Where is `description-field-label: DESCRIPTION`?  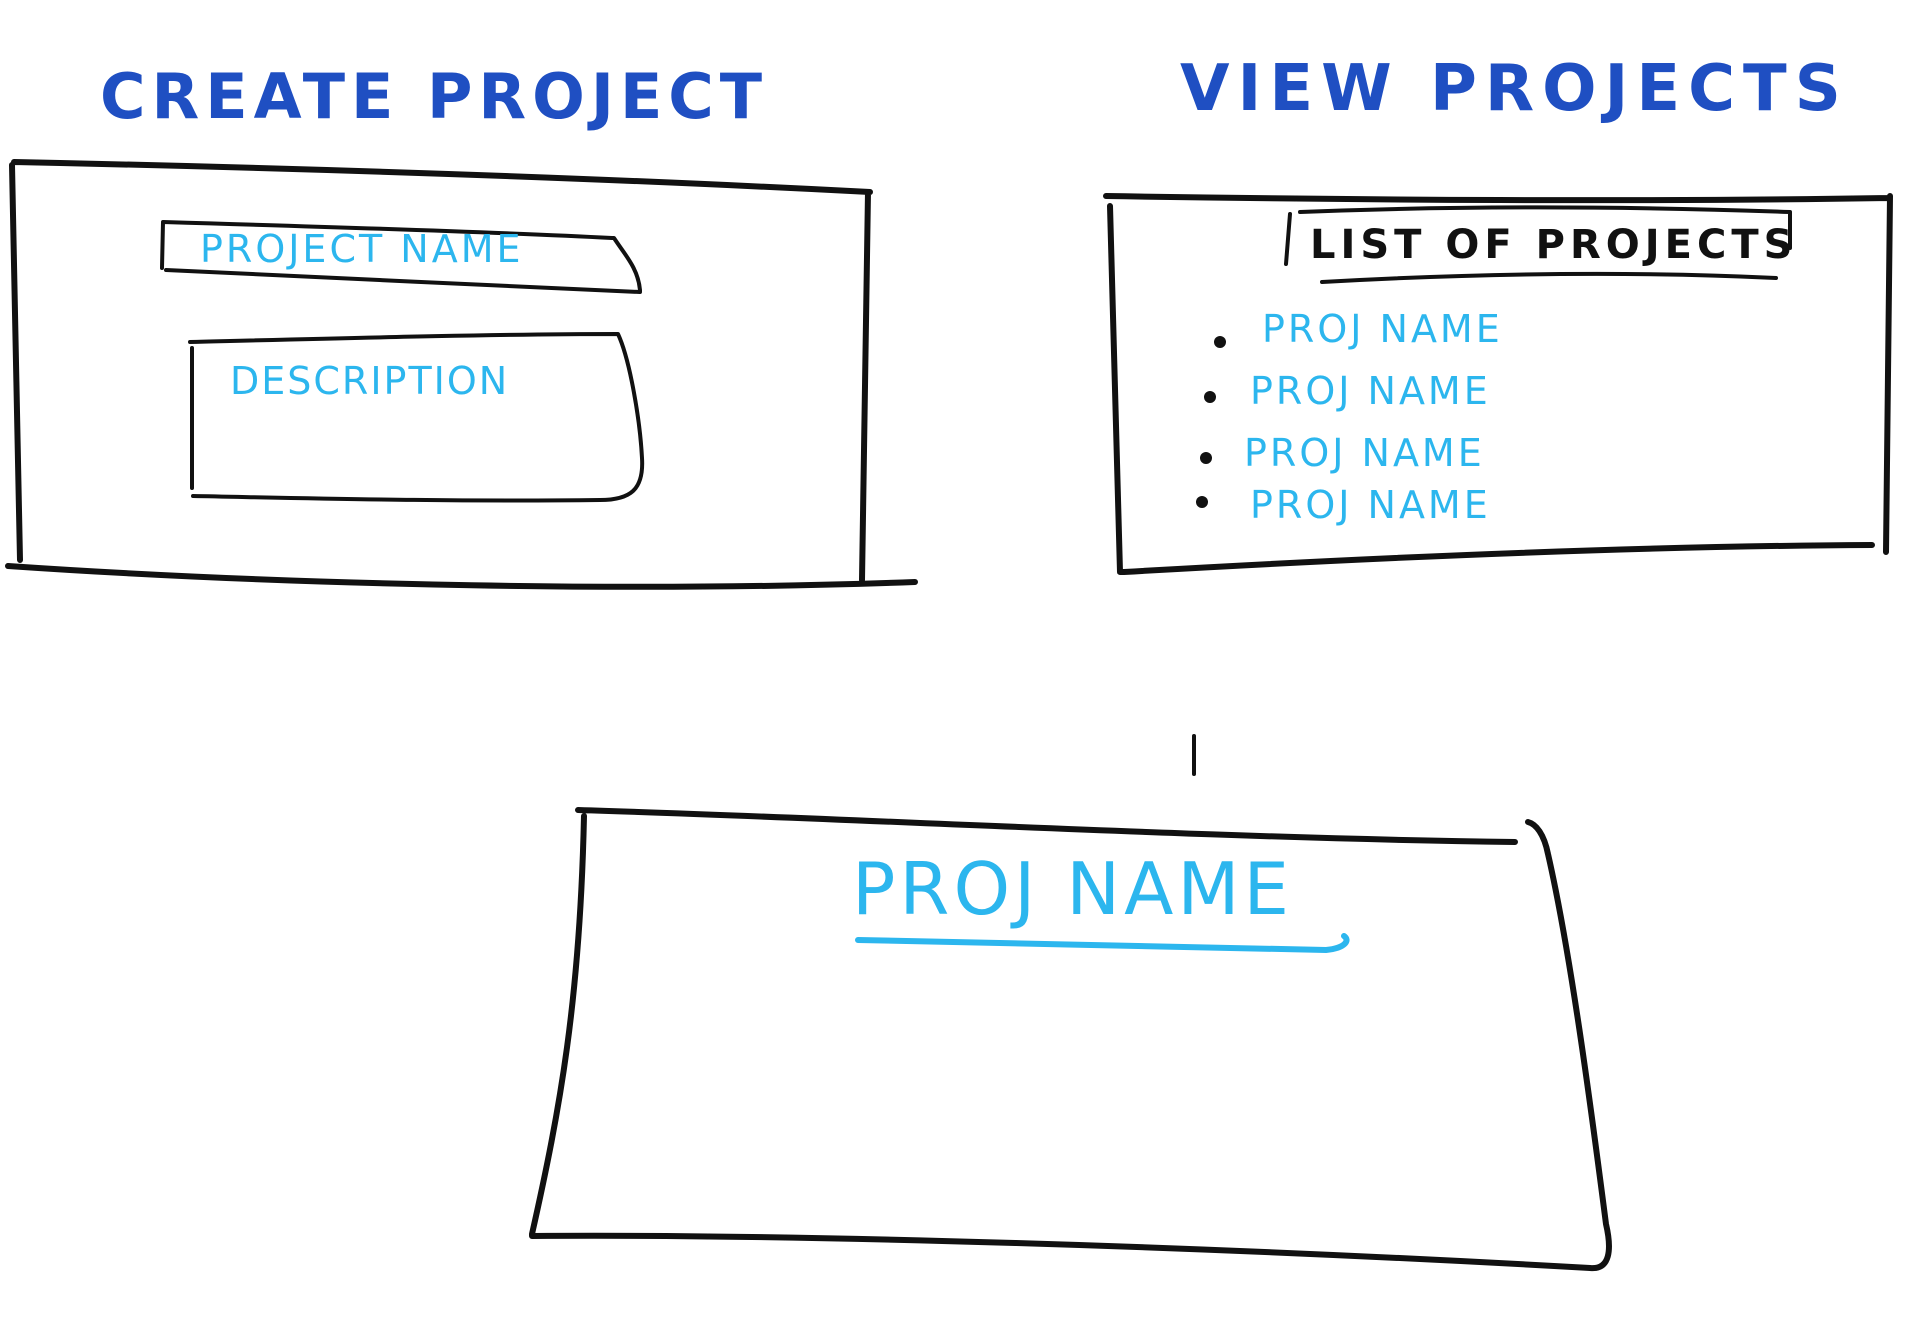 description-field-label: DESCRIPTION is located at coordinates (369, 381).